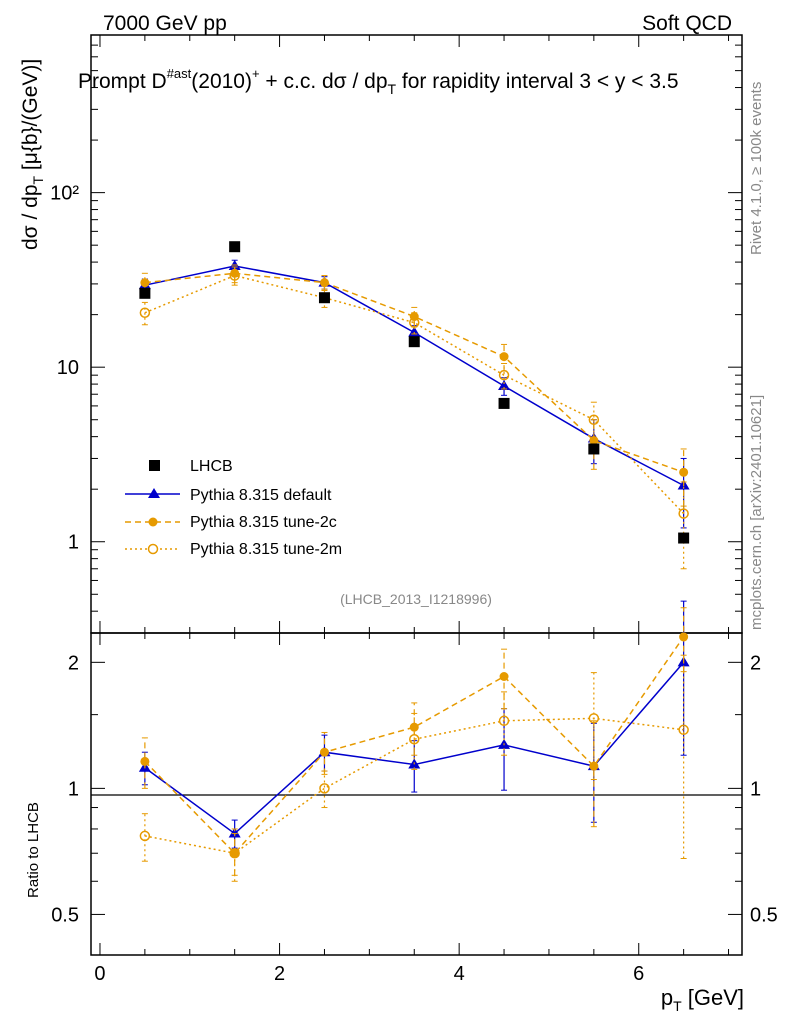  What do you see at coordinates (414, 786) in the screenshot?
I see `ratio-pythia-8-315-tune-2m-line` at bounding box center [414, 786].